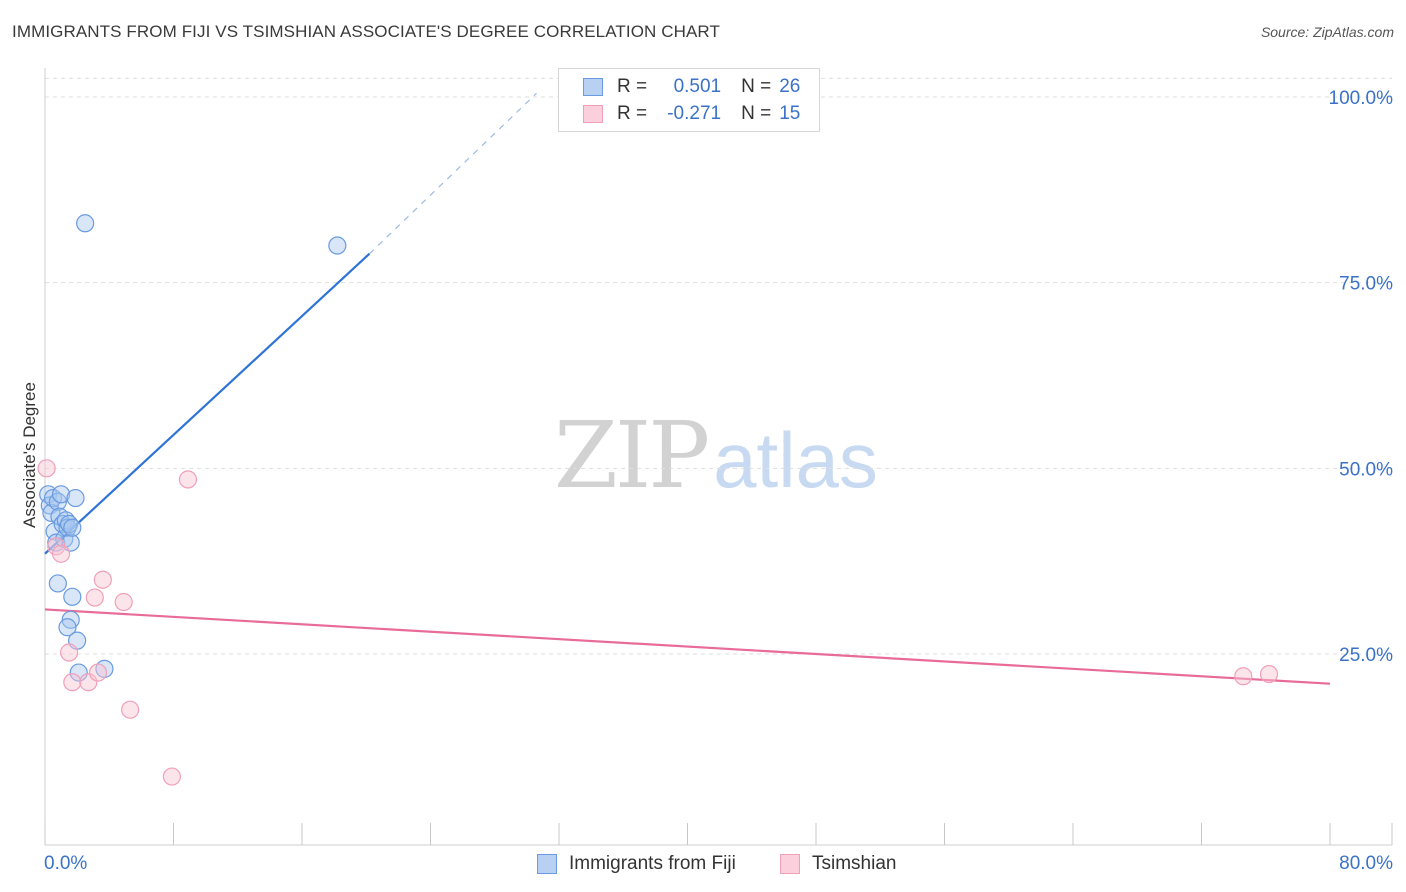 The width and height of the screenshot is (1406, 892). What do you see at coordinates (1366, 284) in the screenshot?
I see `y-tick-label-75: 75.0%` at bounding box center [1366, 284].